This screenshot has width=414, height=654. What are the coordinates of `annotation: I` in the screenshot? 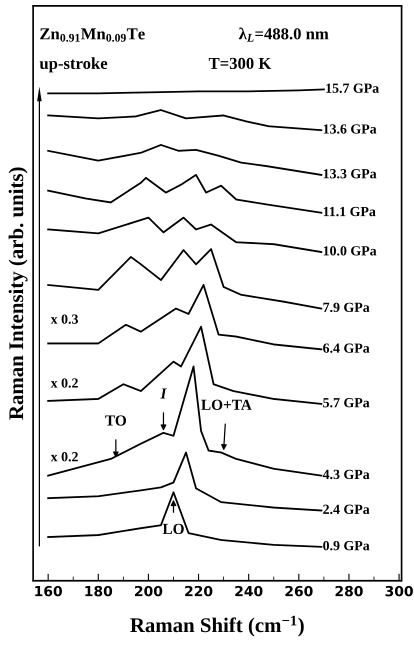 It's located at (163, 393).